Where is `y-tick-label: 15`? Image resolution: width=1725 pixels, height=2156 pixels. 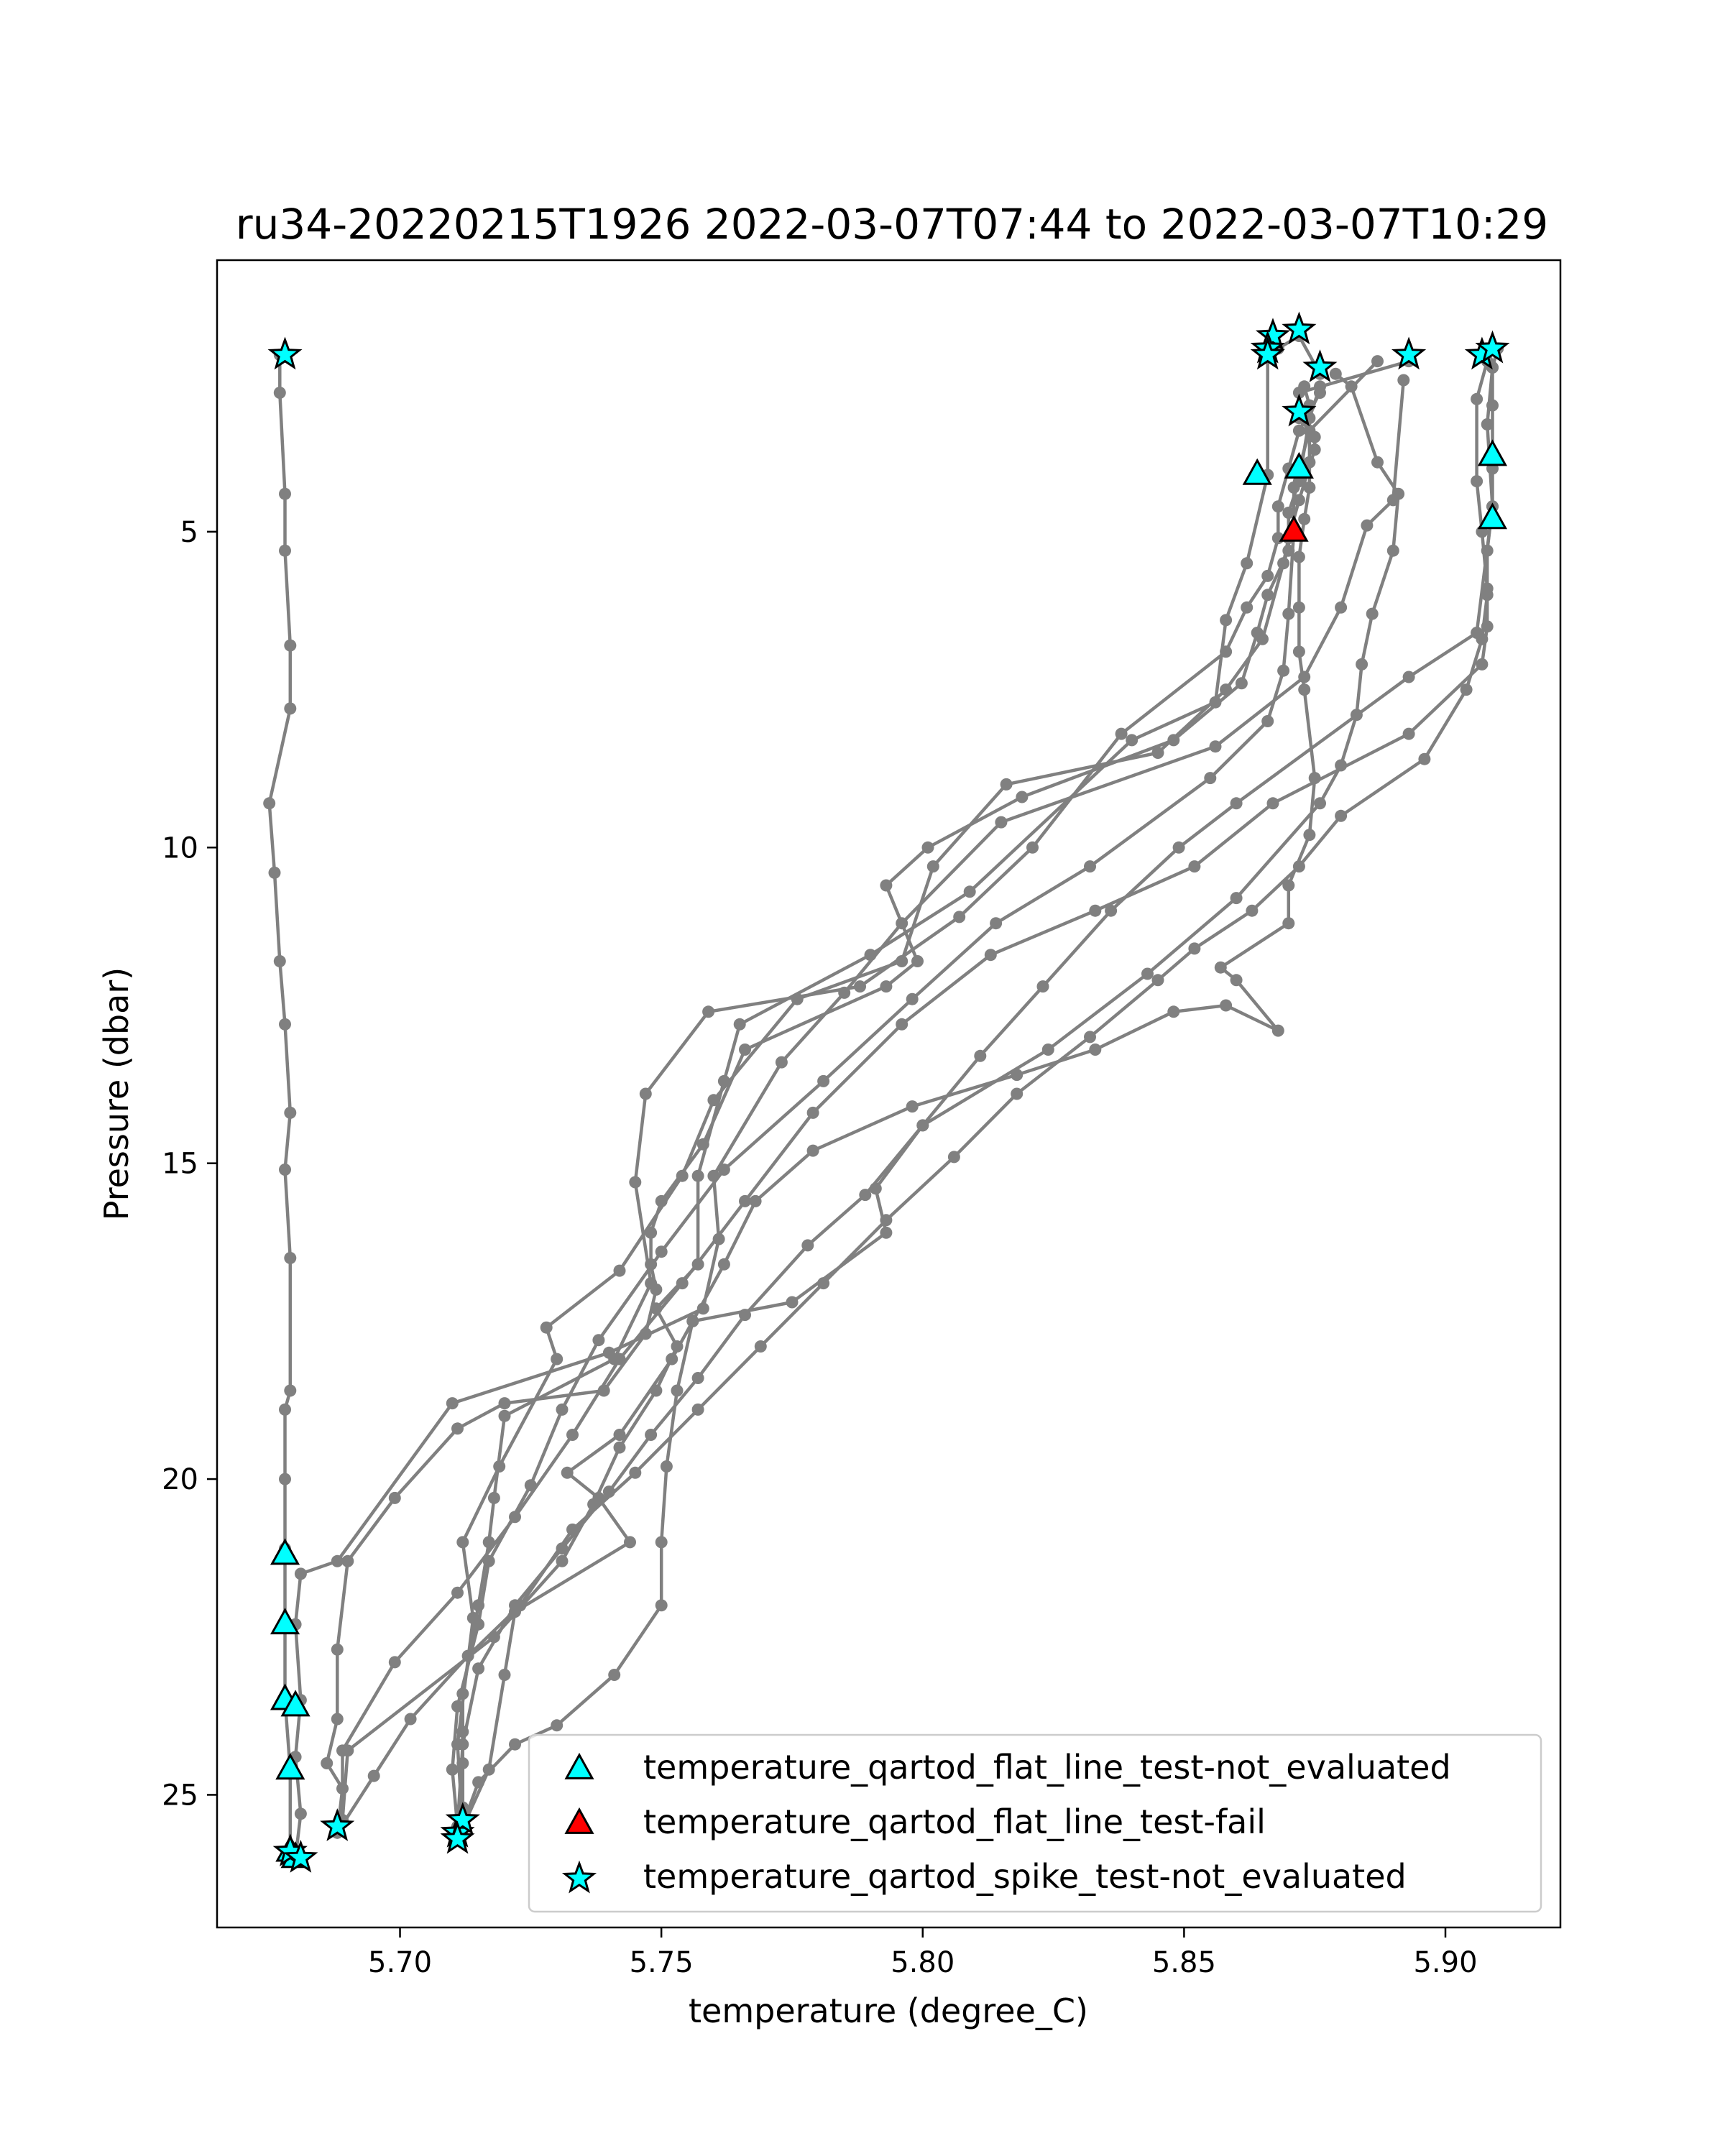 y-tick-label: 15 is located at coordinates (180, 1164).